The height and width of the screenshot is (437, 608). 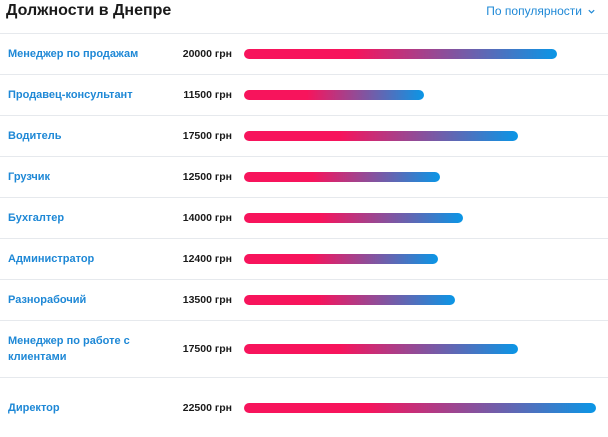 I want to click on position-link: Менеджер по работе с клиентами, so click(x=69, y=349).